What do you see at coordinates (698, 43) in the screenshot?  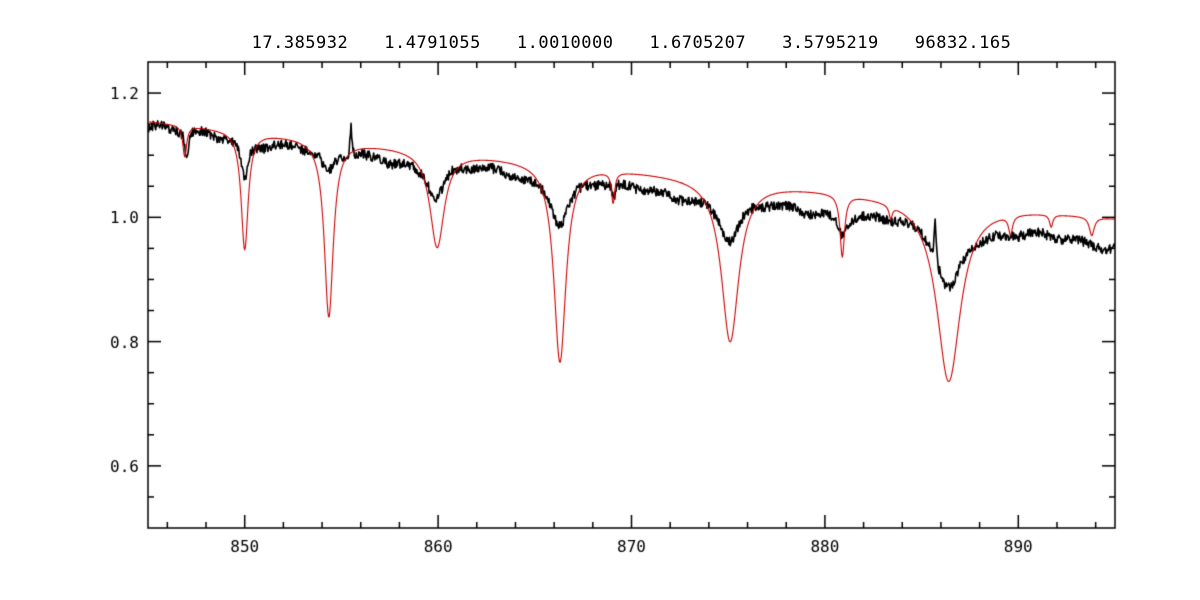 I see `title-param-4: 1.6705207` at bounding box center [698, 43].